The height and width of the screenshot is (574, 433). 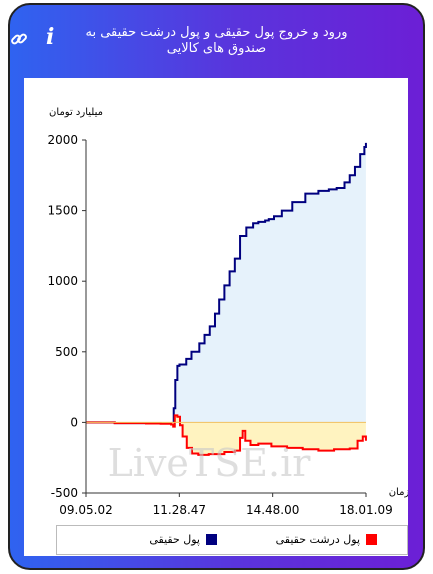 What do you see at coordinates (62, 281) in the screenshot?
I see `y-tick-label-2: 1000` at bounding box center [62, 281].